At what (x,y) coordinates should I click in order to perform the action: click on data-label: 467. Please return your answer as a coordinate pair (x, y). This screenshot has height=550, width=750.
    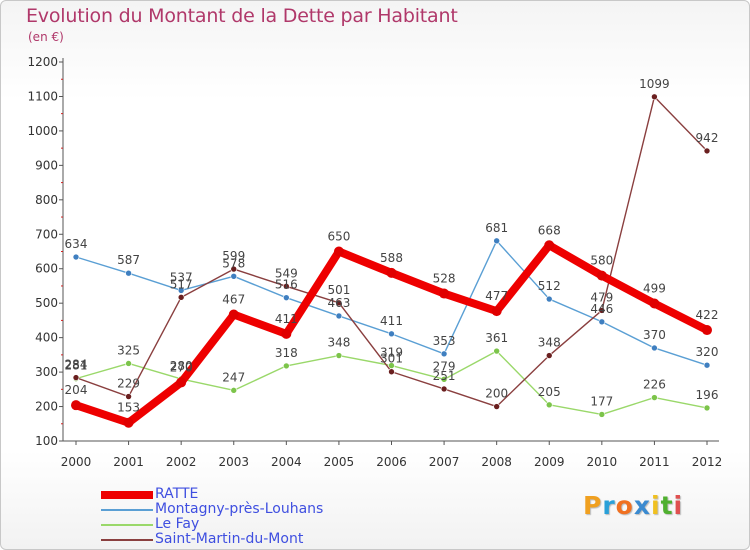
    Looking at the image, I should click on (233, 300).